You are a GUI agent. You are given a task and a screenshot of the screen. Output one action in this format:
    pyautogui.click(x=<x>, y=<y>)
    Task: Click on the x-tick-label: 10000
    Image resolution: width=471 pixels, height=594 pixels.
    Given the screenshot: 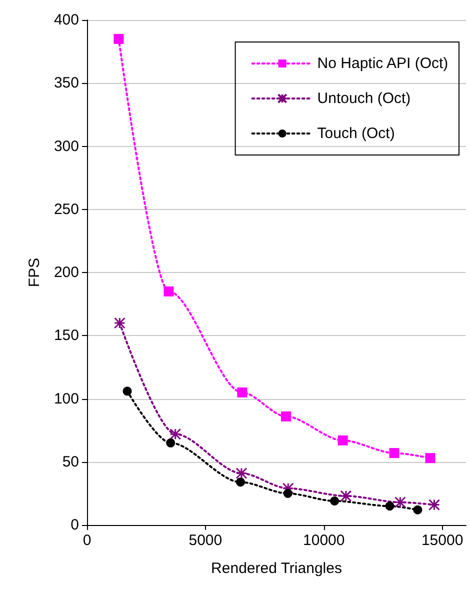 What is the action you would take?
    pyautogui.click(x=324, y=540)
    